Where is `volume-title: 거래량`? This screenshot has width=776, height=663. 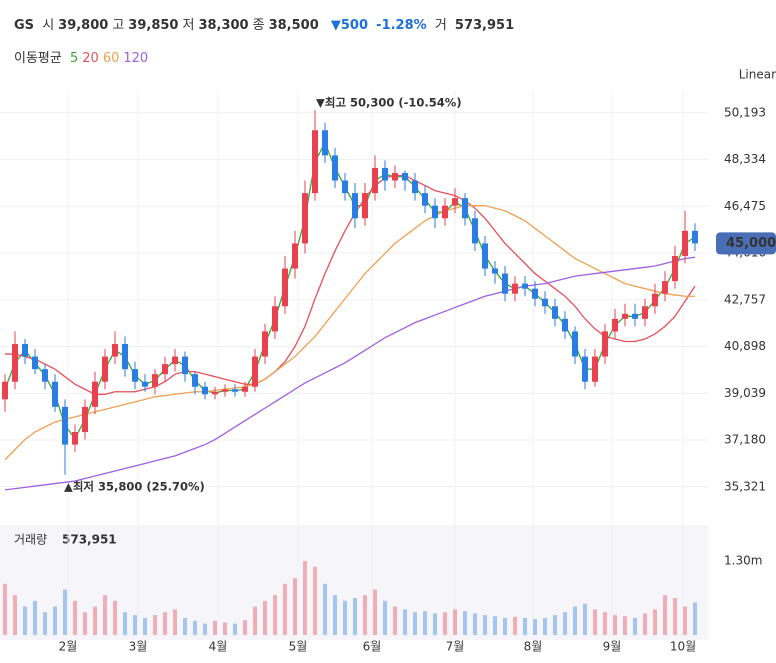
volume-title: 거래량 is located at coordinates (30, 540).